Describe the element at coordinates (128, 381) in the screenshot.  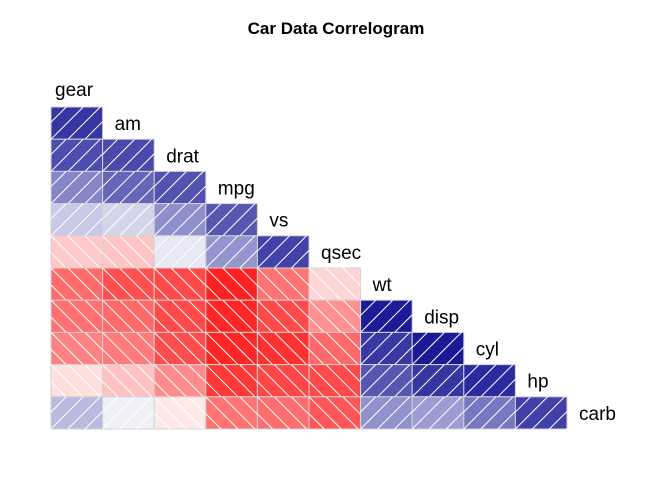
I see `cell-hp-am` at that location.